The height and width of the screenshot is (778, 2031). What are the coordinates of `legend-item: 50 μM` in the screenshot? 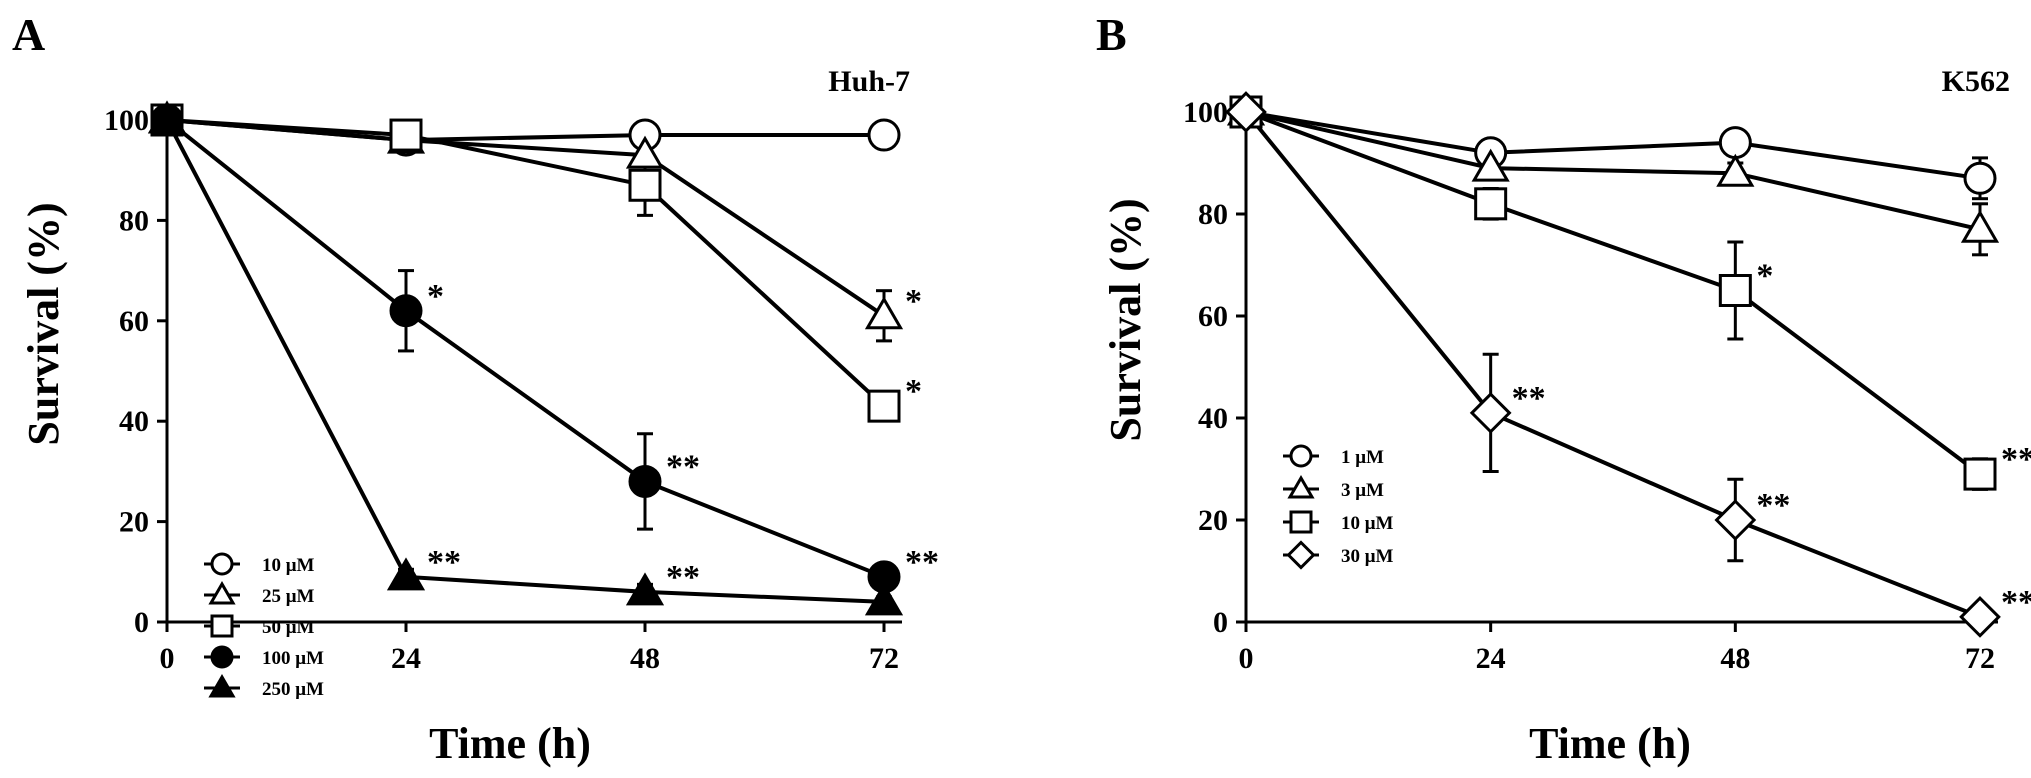 It's located at (259, 626).